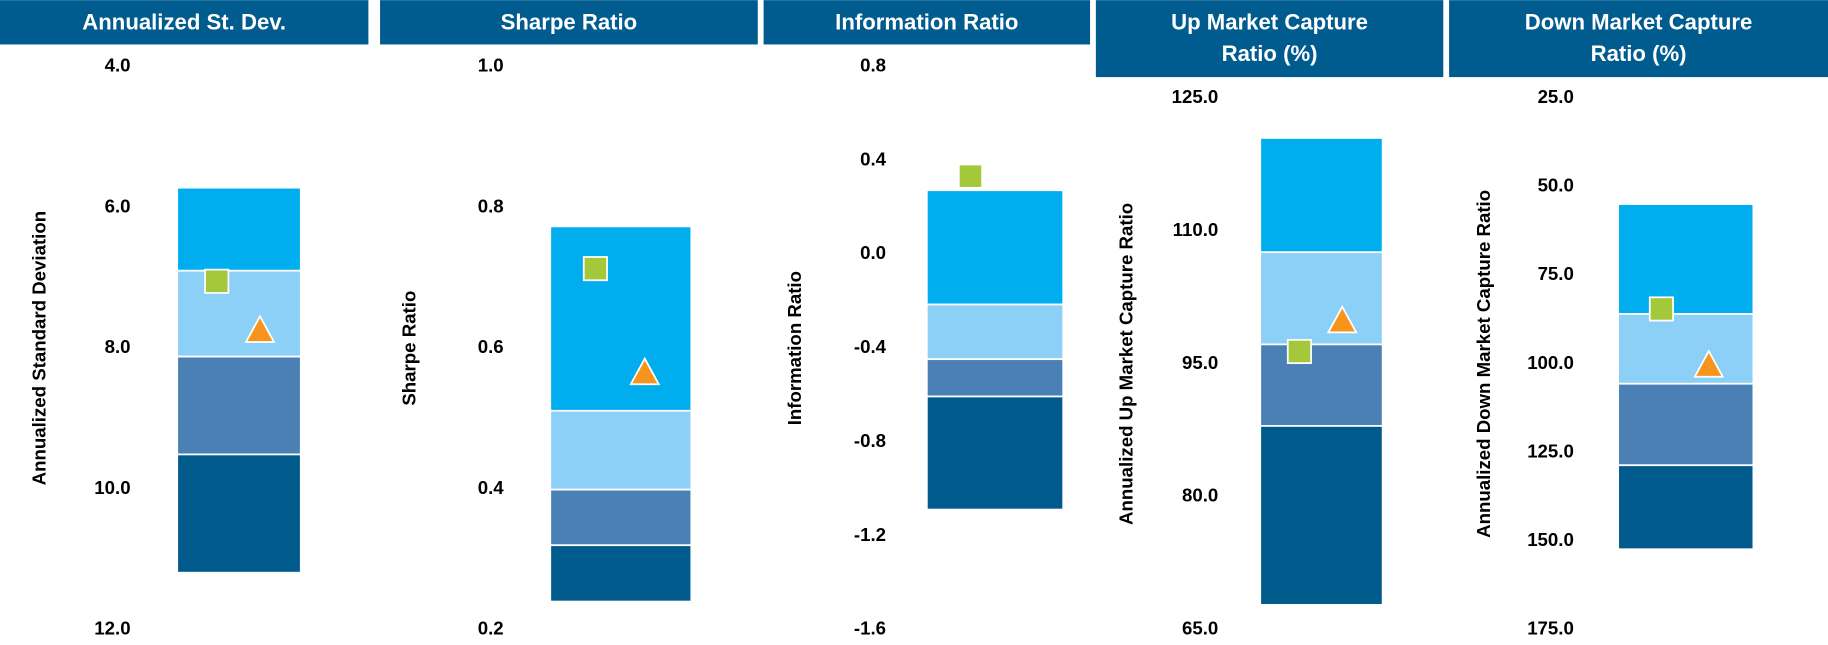 The width and height of the screenshot is (1828, 645). I want to click on y-tick-label: 100.0, so click(1550, 362).